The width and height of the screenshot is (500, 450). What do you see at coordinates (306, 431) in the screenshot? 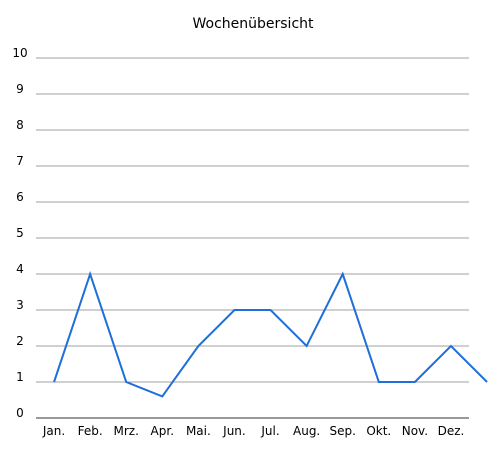
I see `x-tick-label-8: Aug.` at bounding box center [306, 431].